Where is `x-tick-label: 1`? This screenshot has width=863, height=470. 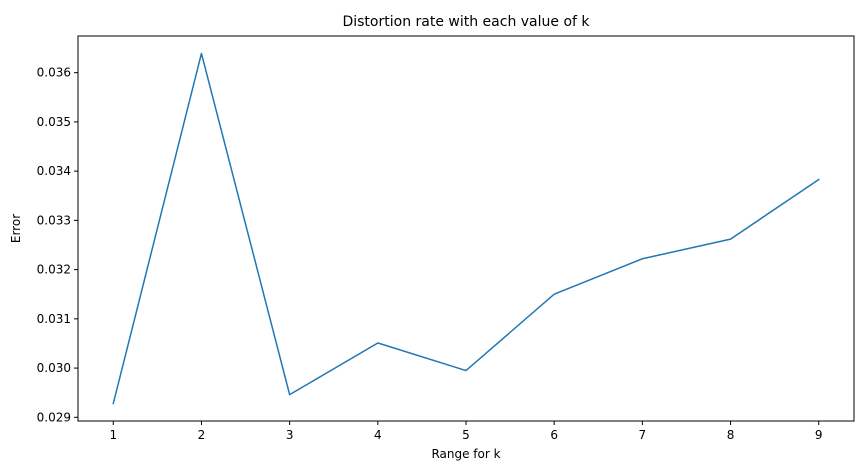 x-tick-label: 1 is located at coordinates (113, 435).